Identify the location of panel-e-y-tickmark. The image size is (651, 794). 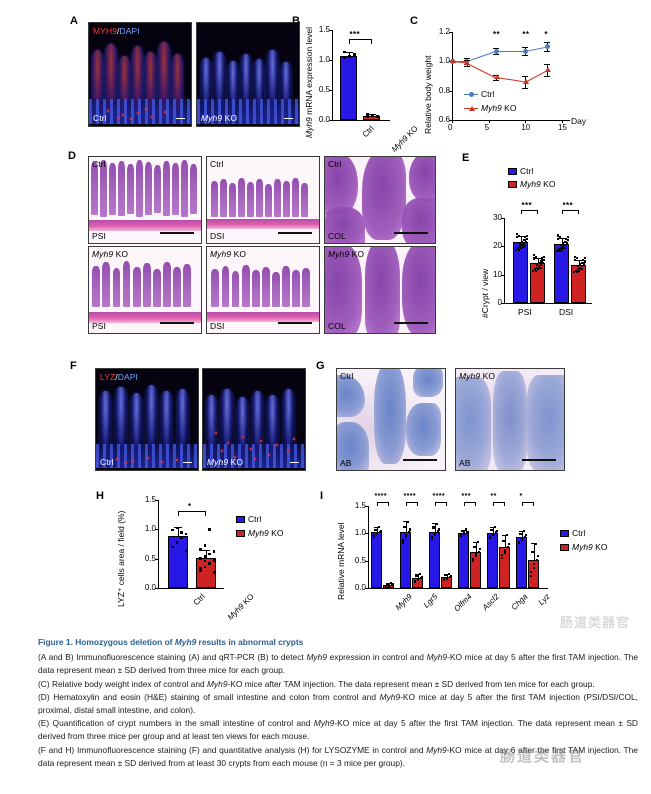
(502, 275).